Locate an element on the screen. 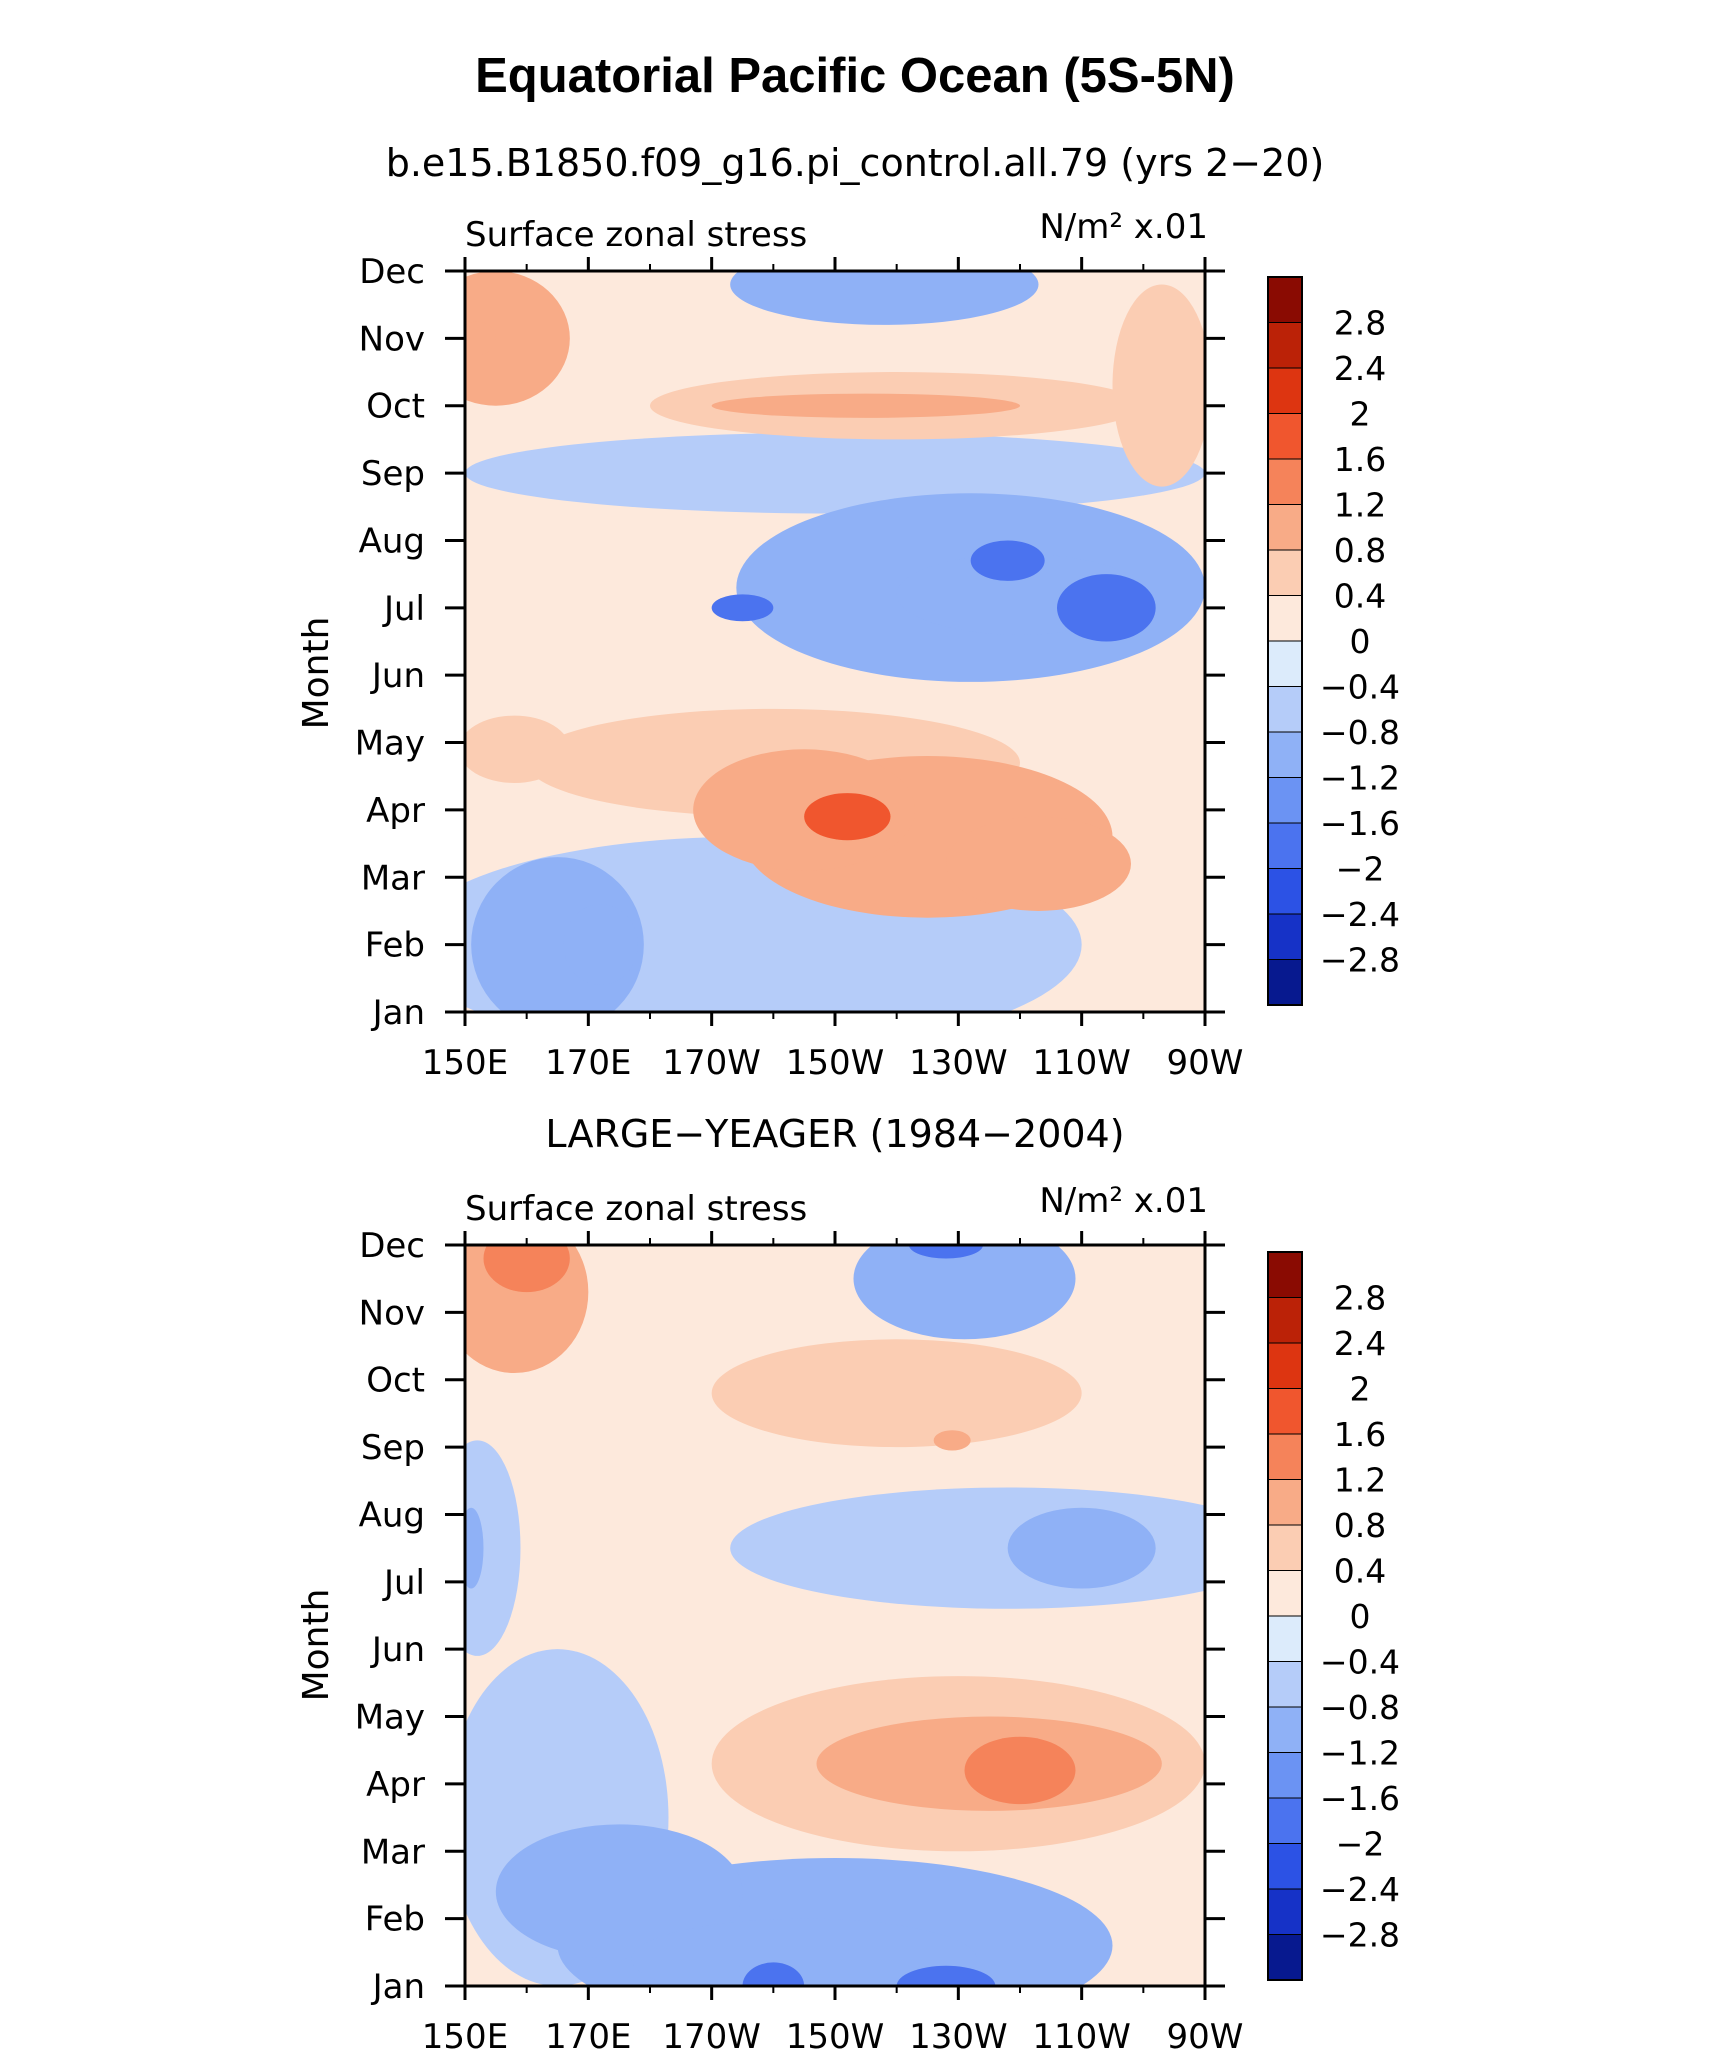  x-tick-label: 170W is located at coordinates (711, 2037).